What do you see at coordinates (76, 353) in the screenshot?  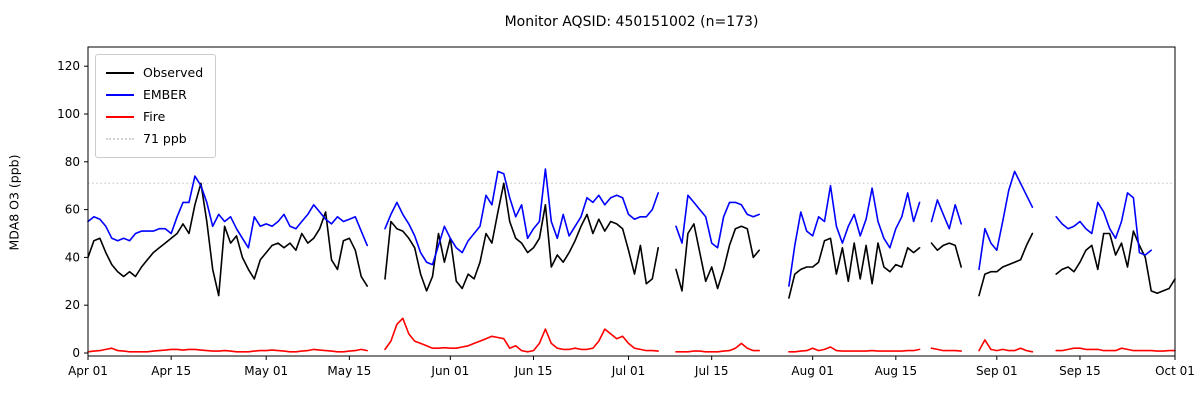 I see `y-tick-label: 0` at bounding box center [76, 353].